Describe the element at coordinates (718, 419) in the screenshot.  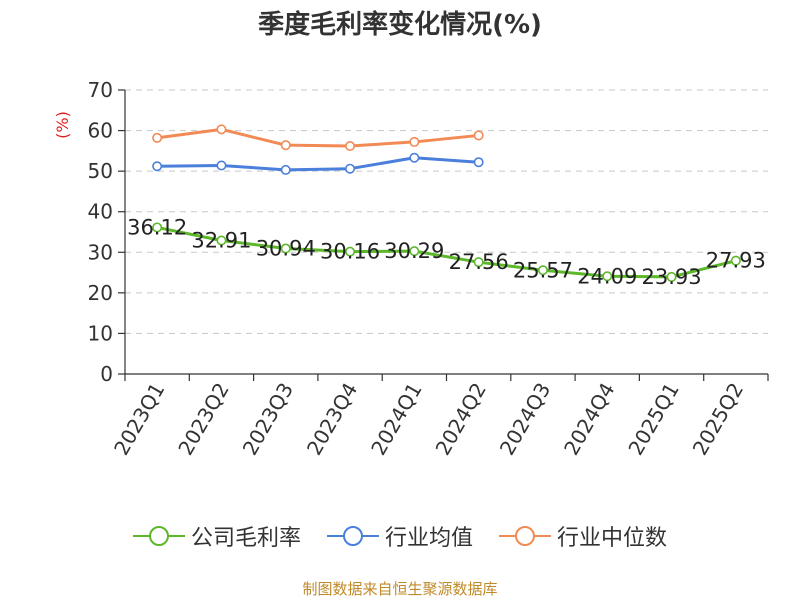
I see `x-tick-label: 2025Q2` at that location.